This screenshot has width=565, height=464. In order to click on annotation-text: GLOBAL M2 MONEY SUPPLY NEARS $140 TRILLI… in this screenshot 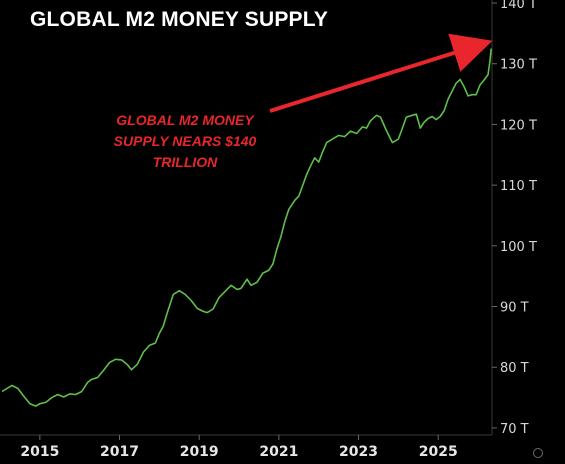, I will do `click(185, 141)`.